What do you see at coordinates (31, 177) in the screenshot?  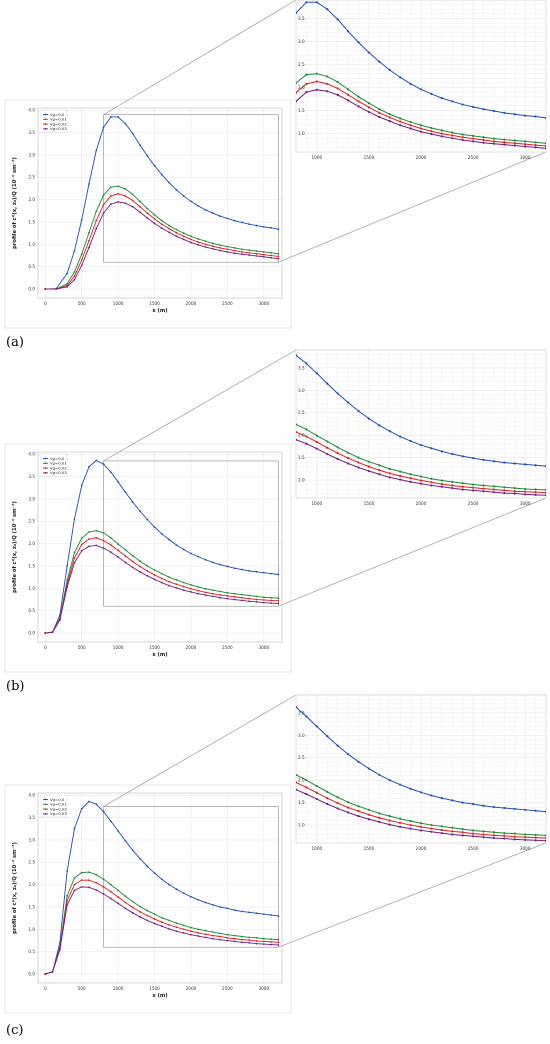 I see `y-tick-label: 2.5` at bounding box center [31, 177].